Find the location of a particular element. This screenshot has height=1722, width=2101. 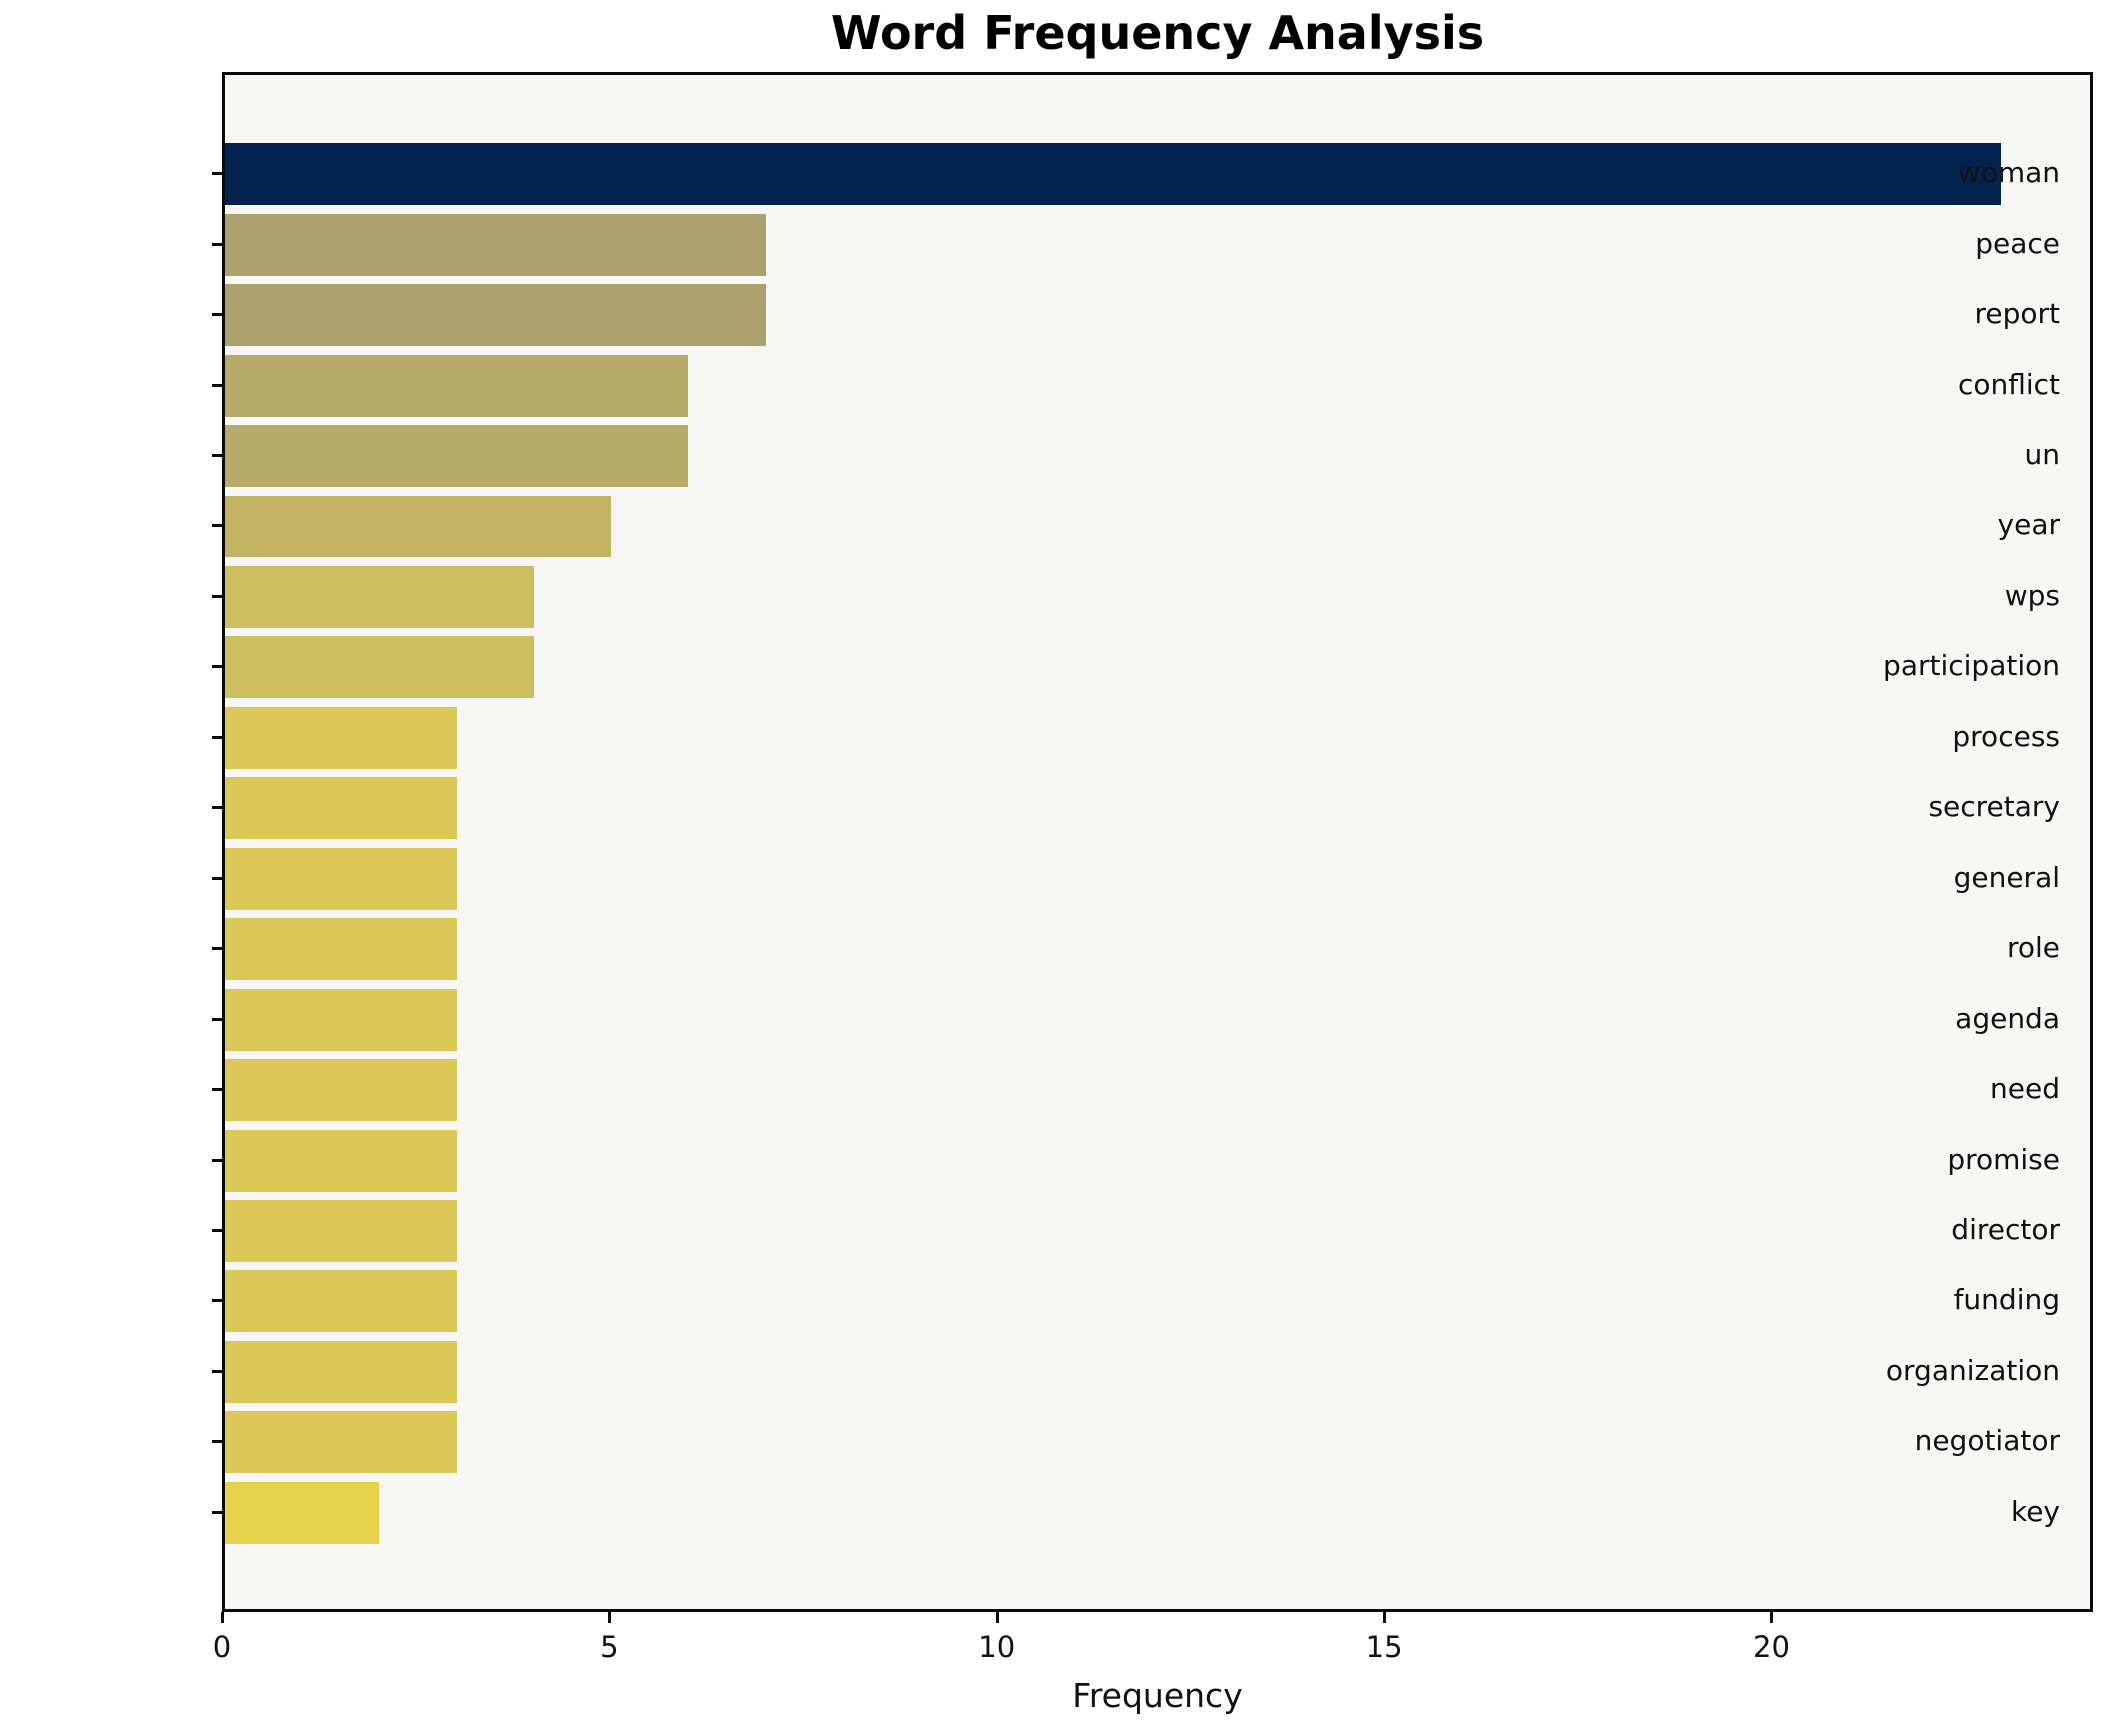

x-tick-label: 10 is located at coordinates (997, 1647).